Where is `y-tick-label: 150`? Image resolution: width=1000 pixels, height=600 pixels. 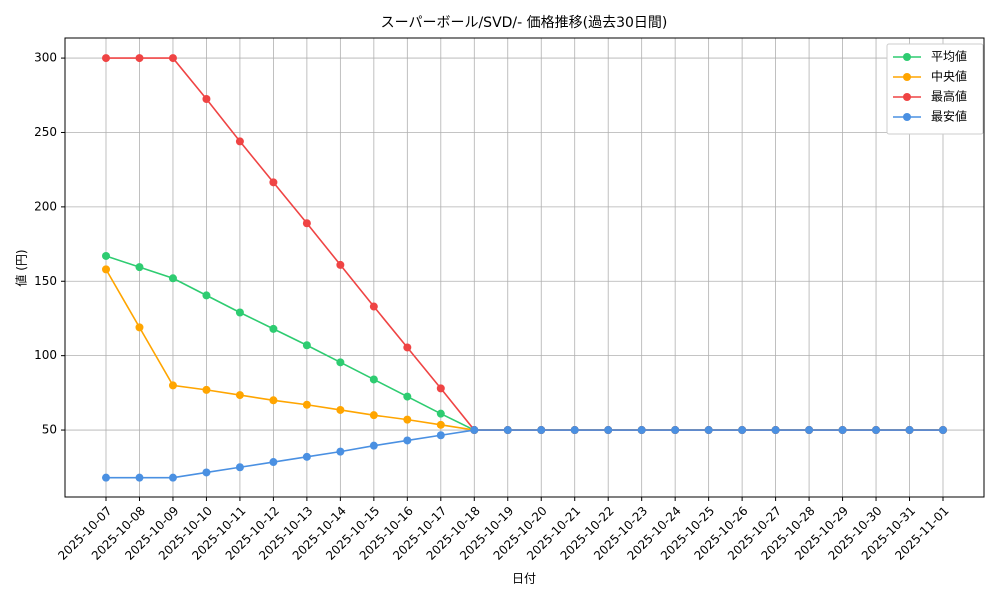
y-tick-label: 150 is located at coordinates (45, 281).